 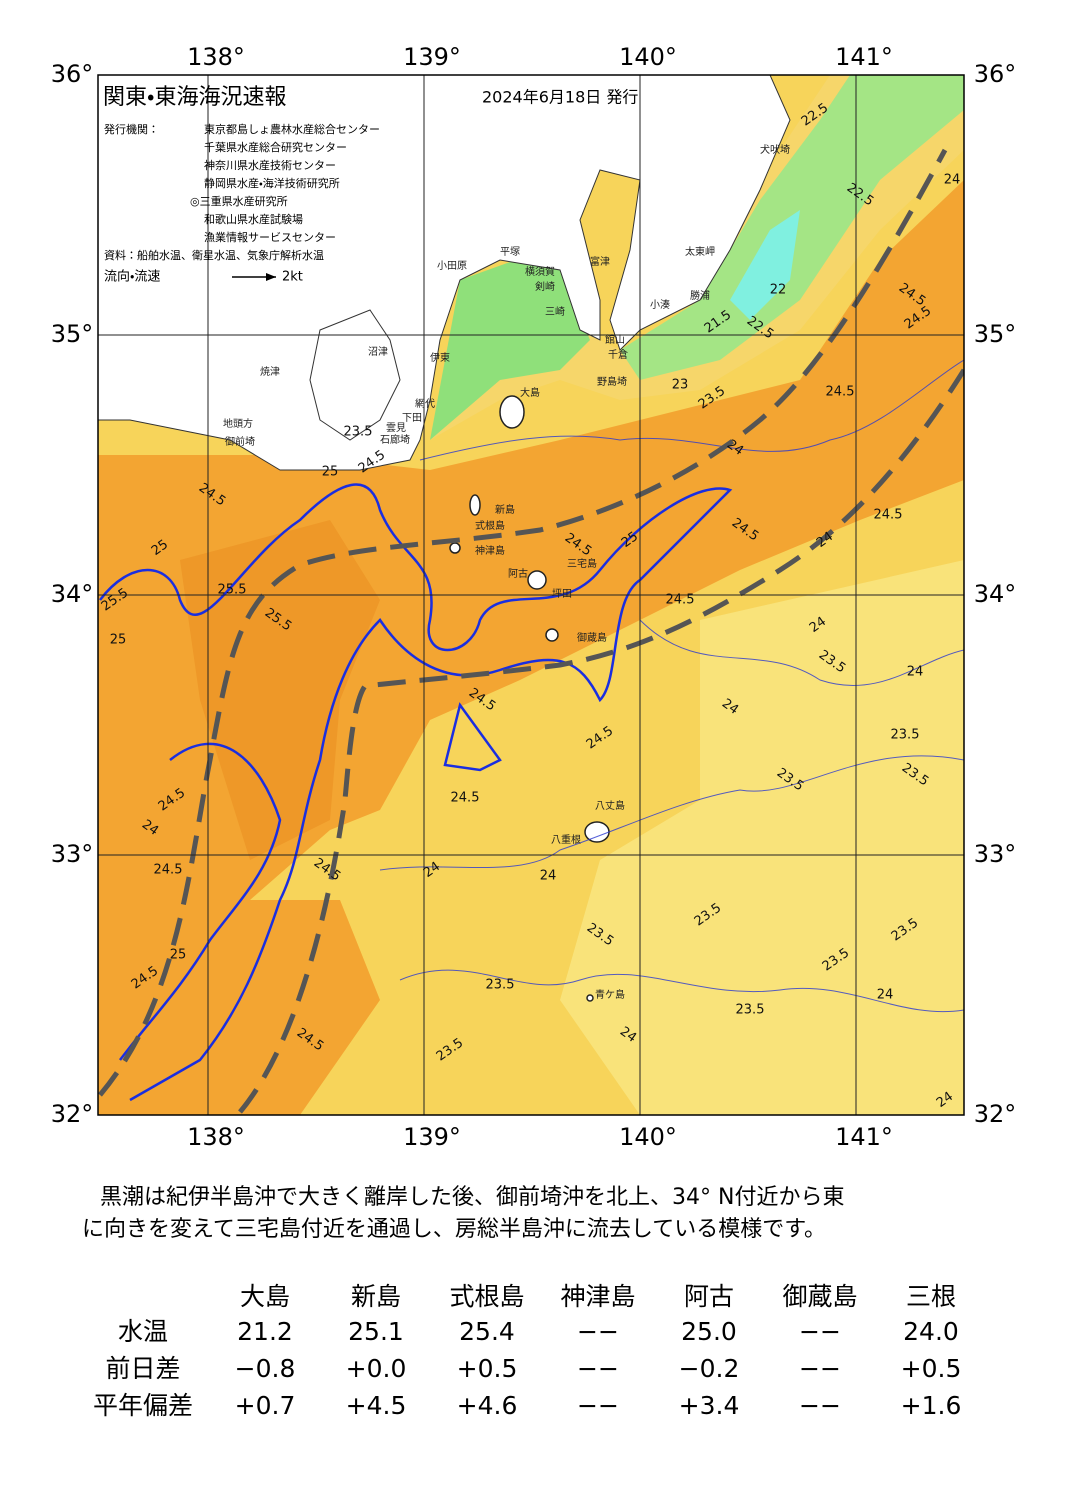 What do you see at coordinates (265, 1331) in the screenshot?
I see `table-cell: 21.2` at bounding box center [265, 1331].